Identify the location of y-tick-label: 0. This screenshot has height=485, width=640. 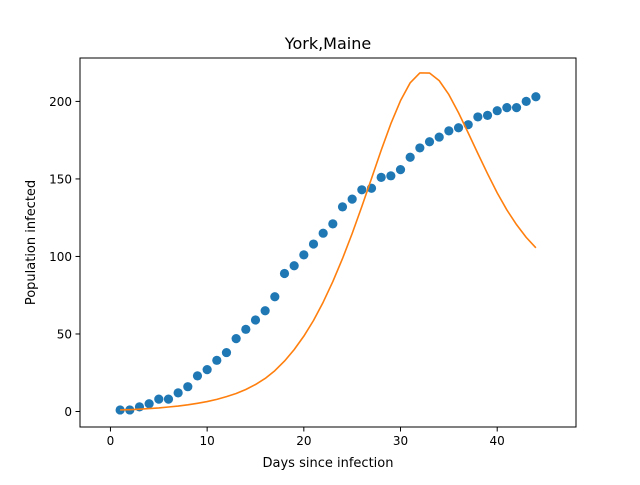
(68, 412).